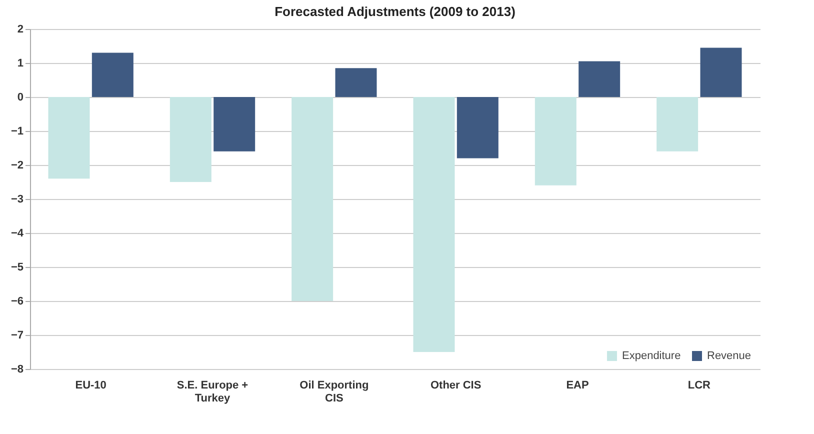  I want to click on y-tick-label: −2, so click(17, 166).